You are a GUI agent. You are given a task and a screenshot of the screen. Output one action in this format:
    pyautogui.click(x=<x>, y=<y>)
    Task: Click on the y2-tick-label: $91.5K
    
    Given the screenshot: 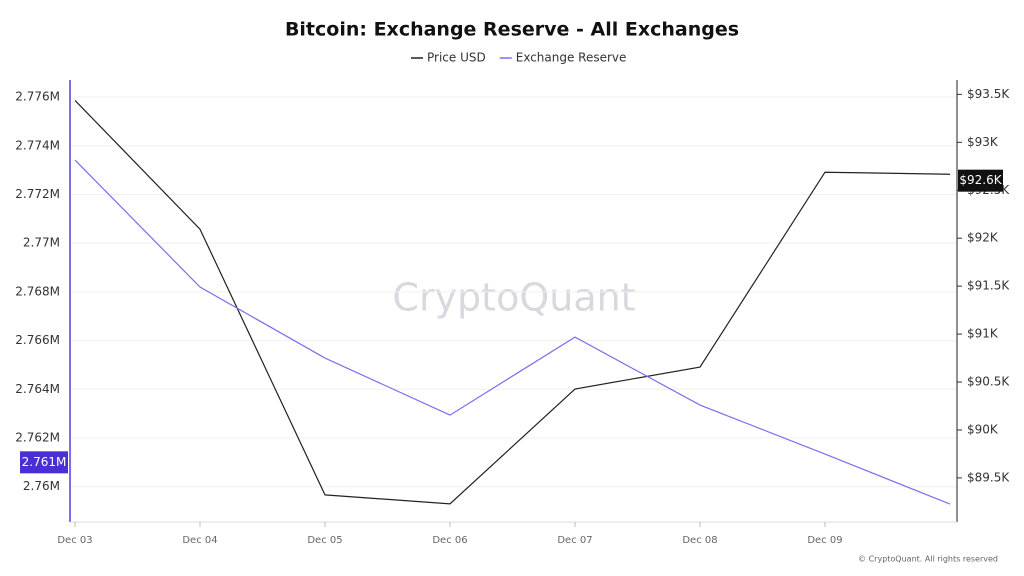 What is the action you would take?
    pyautogui.click(x=988, y=286)
    